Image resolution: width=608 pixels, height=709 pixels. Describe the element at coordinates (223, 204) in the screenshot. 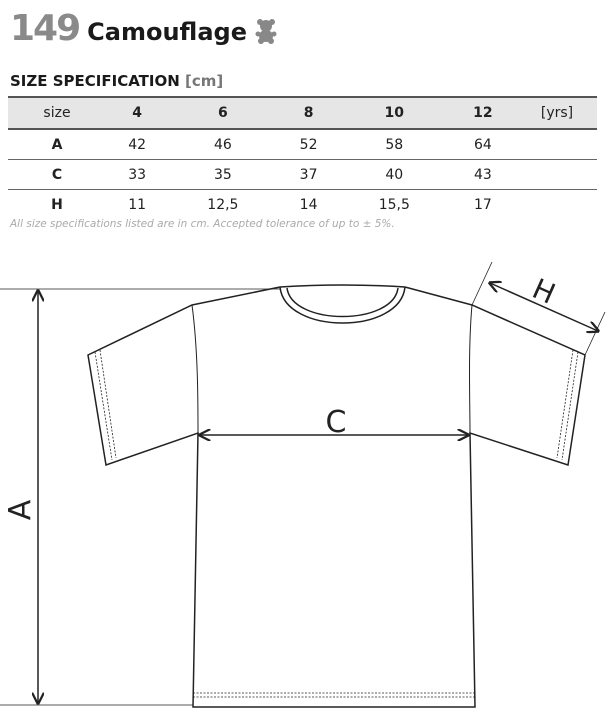

I see `cell: 12,5` at that location.